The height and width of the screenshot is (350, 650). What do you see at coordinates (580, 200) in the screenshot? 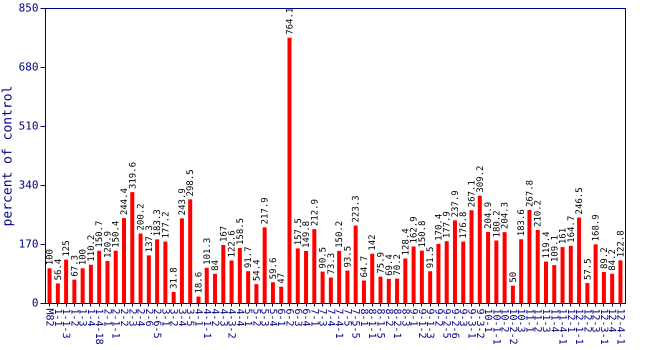
I see `data-label: 246.5` at bounding box center [580, 200].